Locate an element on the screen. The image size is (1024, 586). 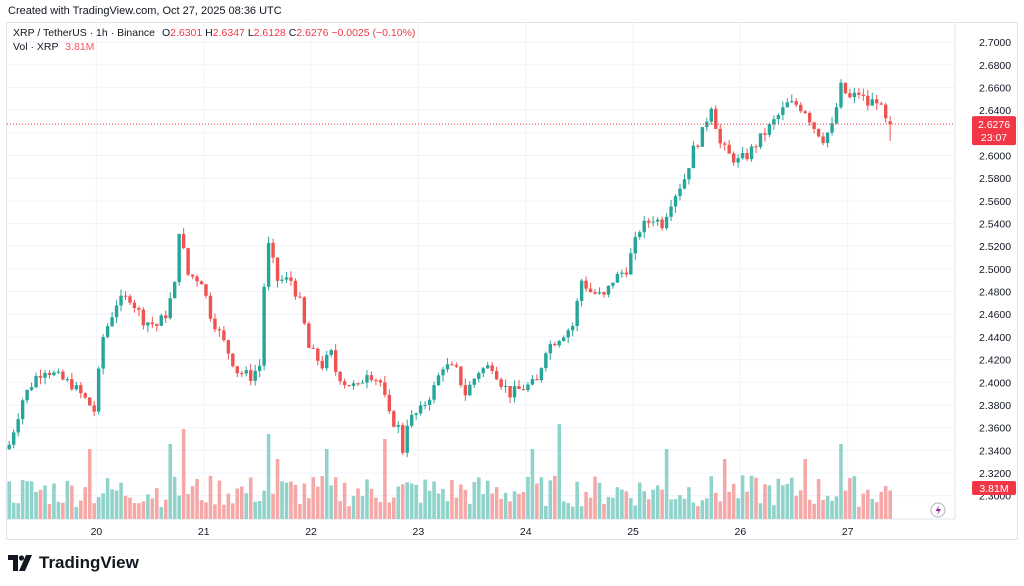
y-tick-label: 2.5400 is located at coordinates (995, 225).